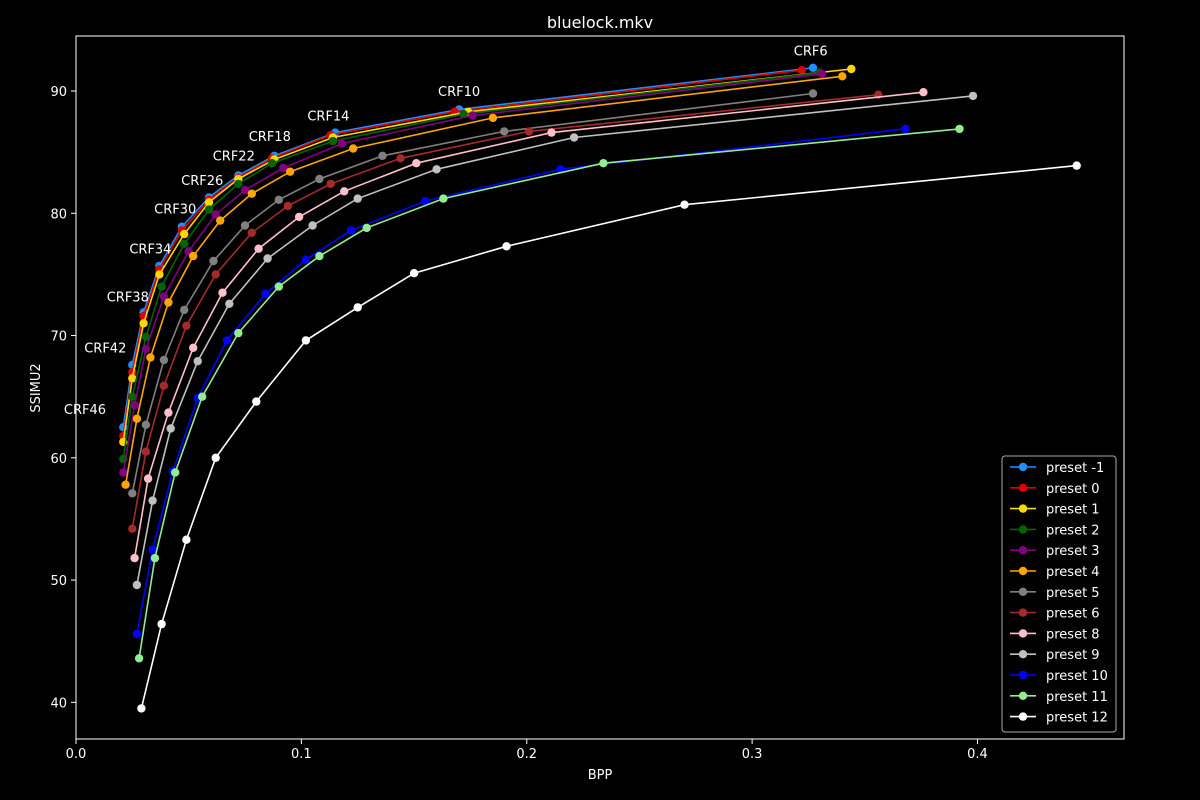 The height and width of the screenshot is (800, 1200). Describe the element at coordinates (175, 209) in the screenshot. I see `crf-label: CRF30` at that location.